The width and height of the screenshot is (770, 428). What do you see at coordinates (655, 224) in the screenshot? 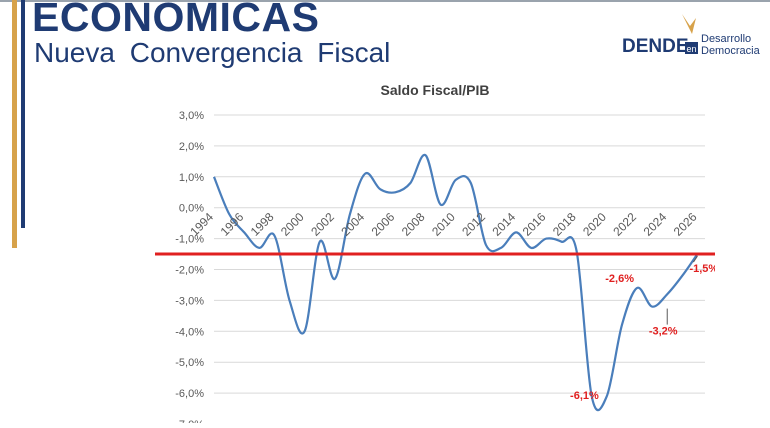
I see `x-tick-label: 2024` at bounding box center [655, 224].